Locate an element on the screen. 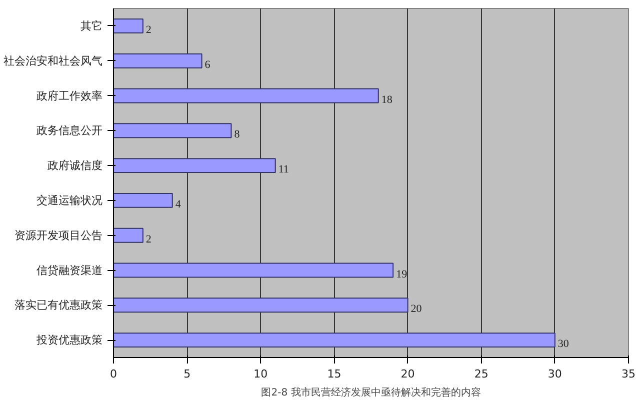 The width and height of the screenshot is (640, 403). data-label: 8 is located at coordinates (237, 134).